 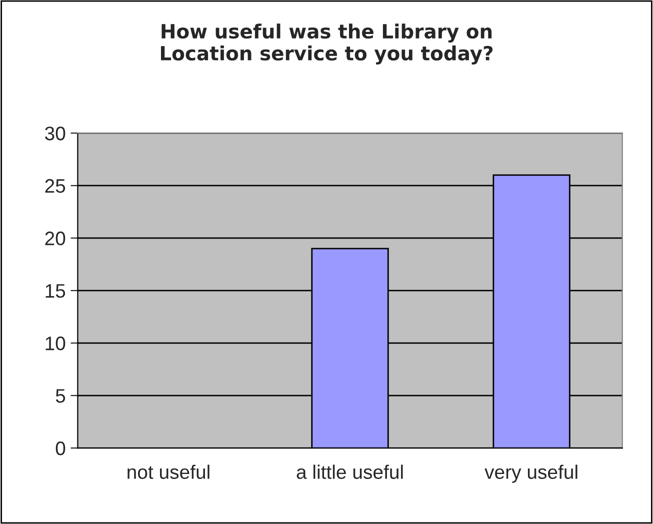 What do you see at coordinates (61, 448) in the screenshot?
I see `y-tick-label: 0` at bounding box center [61, 448].